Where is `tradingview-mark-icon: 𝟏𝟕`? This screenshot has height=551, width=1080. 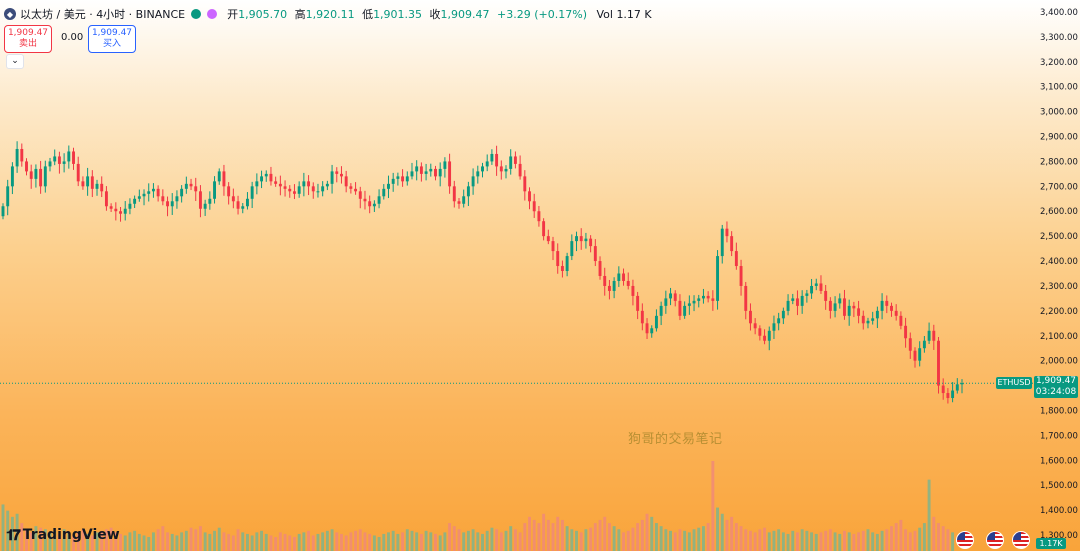
tradingview-mark-icon: 𝟏𝟕 is located at coordinates (13, 535).